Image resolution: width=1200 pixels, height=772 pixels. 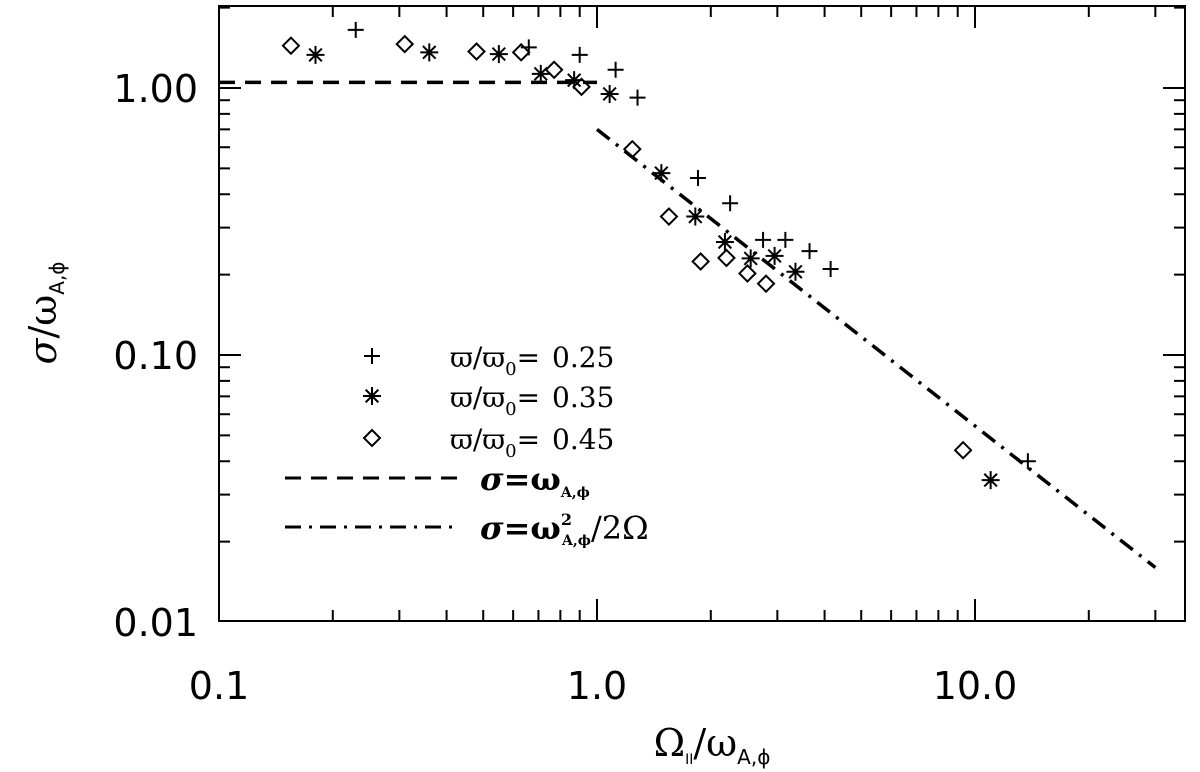 I want to click on y-axis-label-denom-sub: A,ϕ, so click(x=57, y=278).